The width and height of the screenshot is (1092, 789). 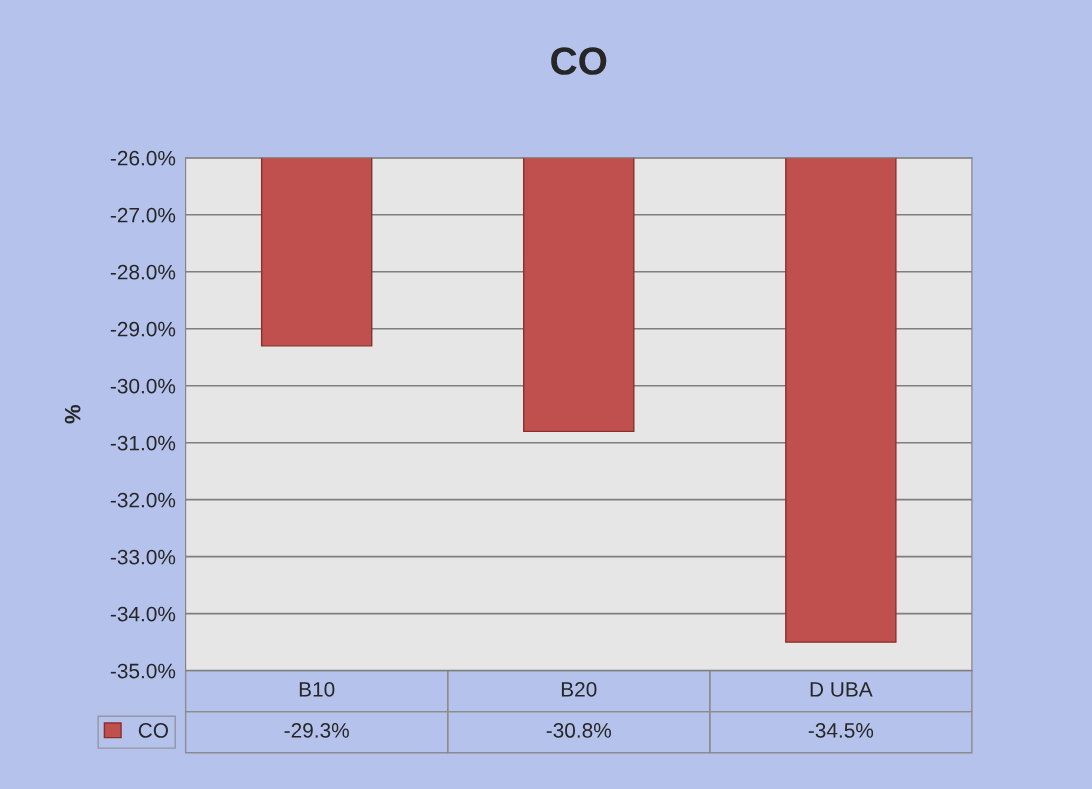 What do you see at coordinates (841, 689) in the screenshot?
I see `x-tick-label: D UBA` at bounding box center [841, 689].